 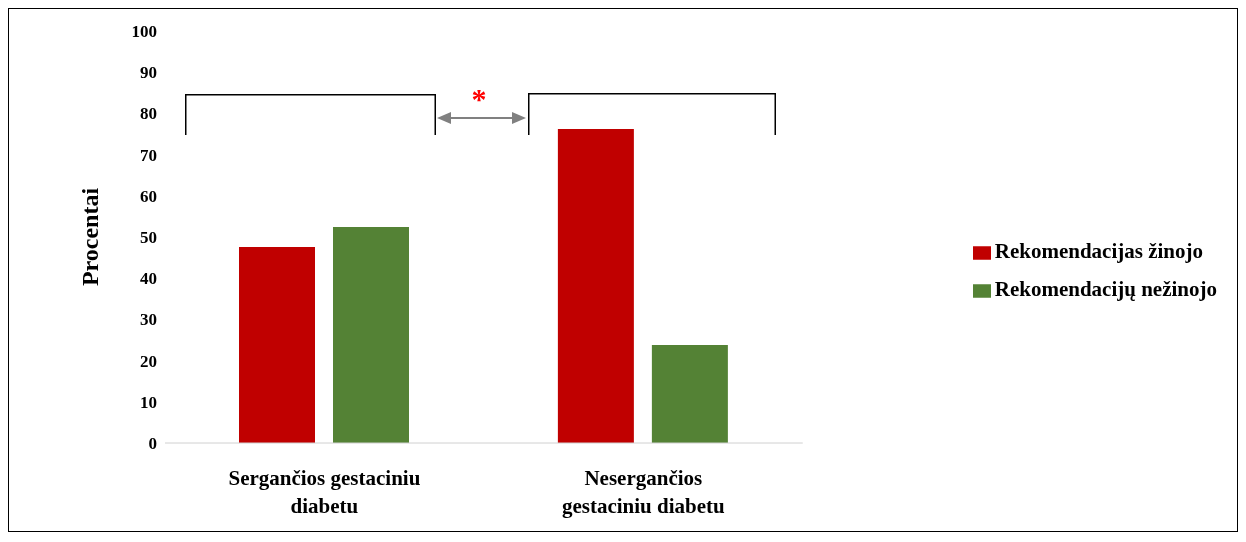 I want to click on x-tick-label: Sergančios gestaciniu diabetu, so click(x=324, y=492).